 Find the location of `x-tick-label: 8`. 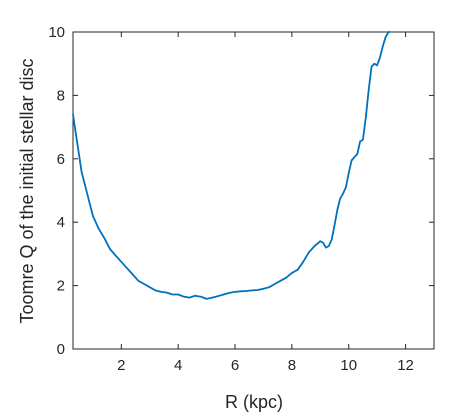

x-tick-label: 8 is located at coordinates (292, 365).